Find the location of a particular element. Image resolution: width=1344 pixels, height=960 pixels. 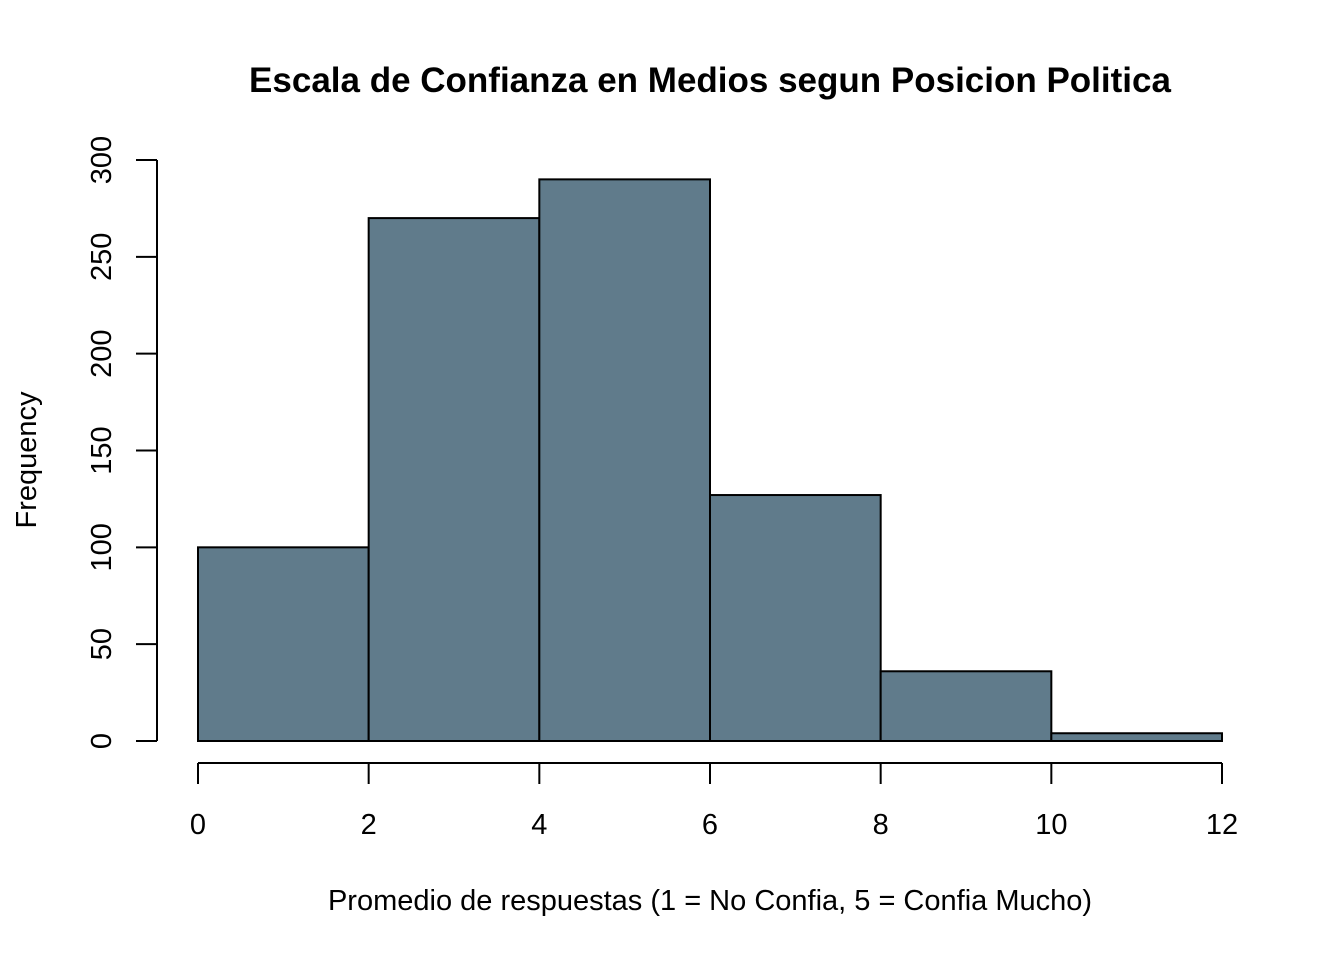

y-tick-label: 0 is located at coordinates (102, 741).